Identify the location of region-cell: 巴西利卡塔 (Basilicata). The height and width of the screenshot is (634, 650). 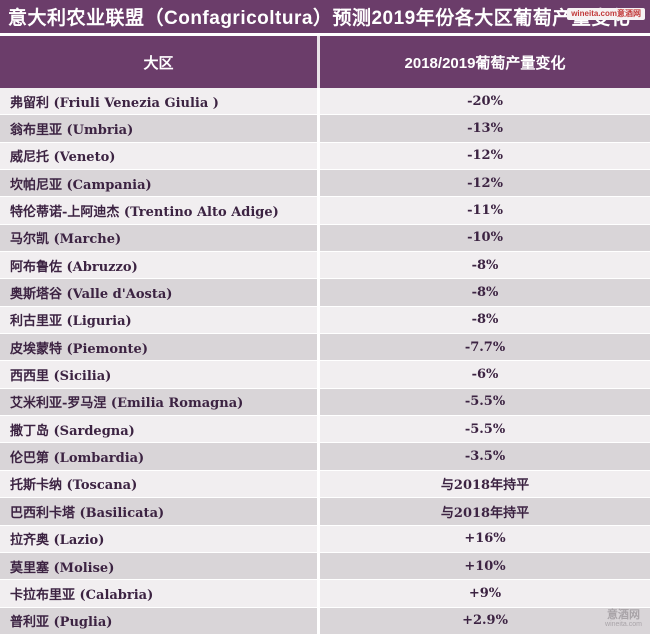
(160, 511).